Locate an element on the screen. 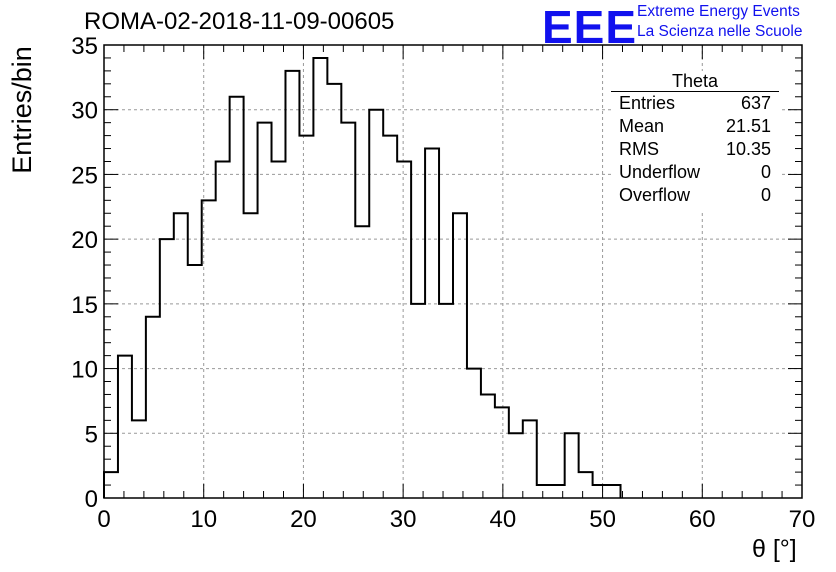 The width and height of the screenshot is (836, 572). x-tick-label: 20 is located at coordinates (303, 519).